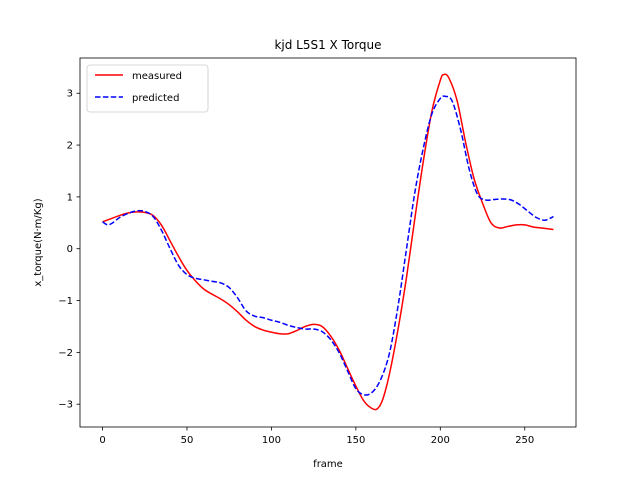 Image resolution: width=640 pixels, height=480 pixels. I want to click on y-tick-label: −1, so click(65, 301).